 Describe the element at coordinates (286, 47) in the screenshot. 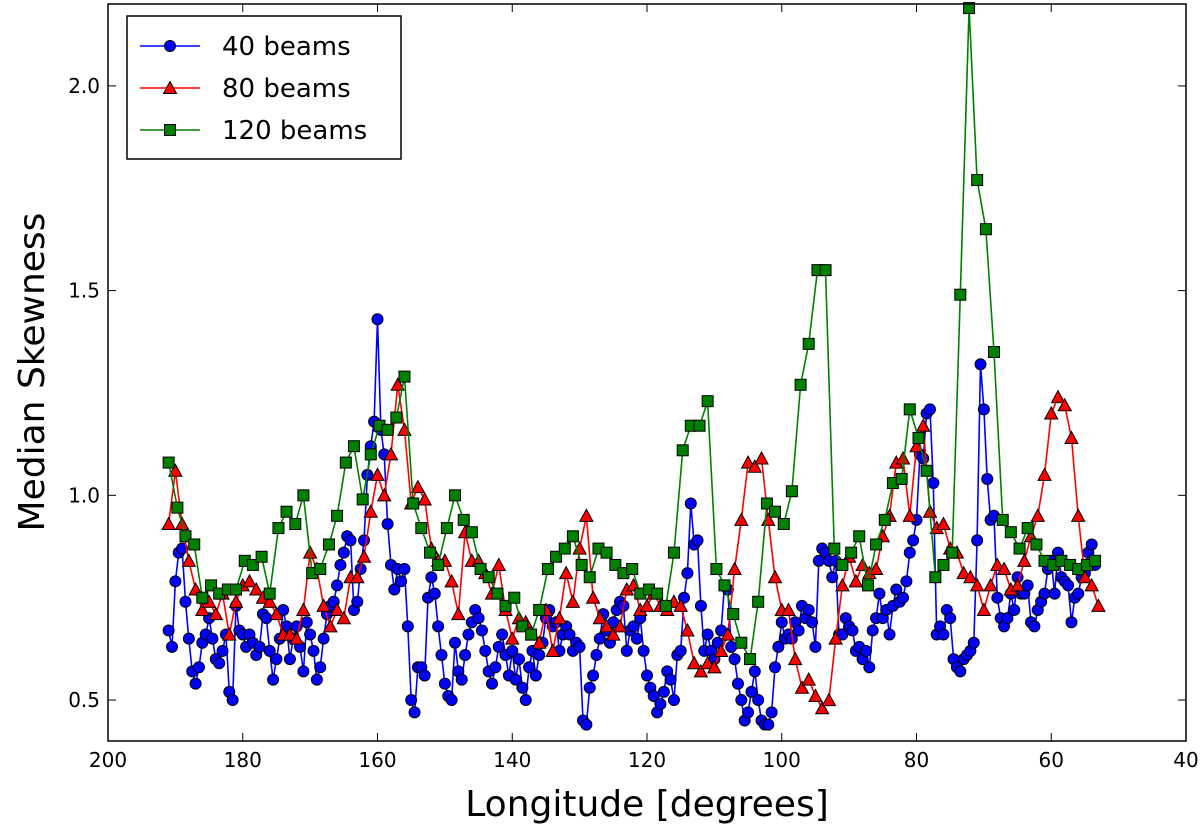

I see `legend-label: 40 beams` at that location.